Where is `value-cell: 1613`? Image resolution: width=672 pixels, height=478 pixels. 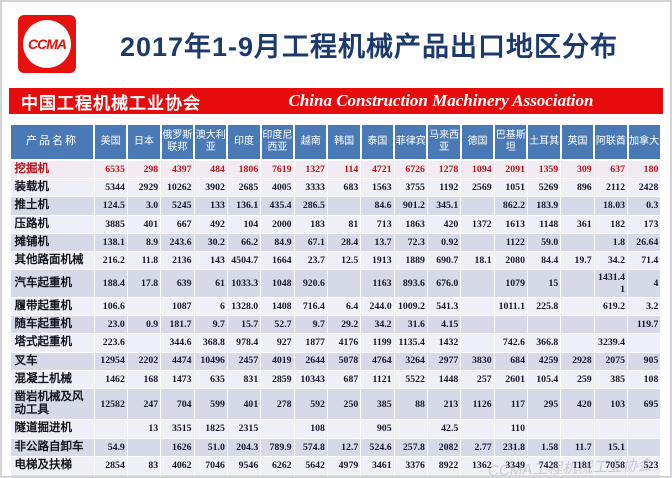
value-cell: 1613 is located at coordinates (510, 224).